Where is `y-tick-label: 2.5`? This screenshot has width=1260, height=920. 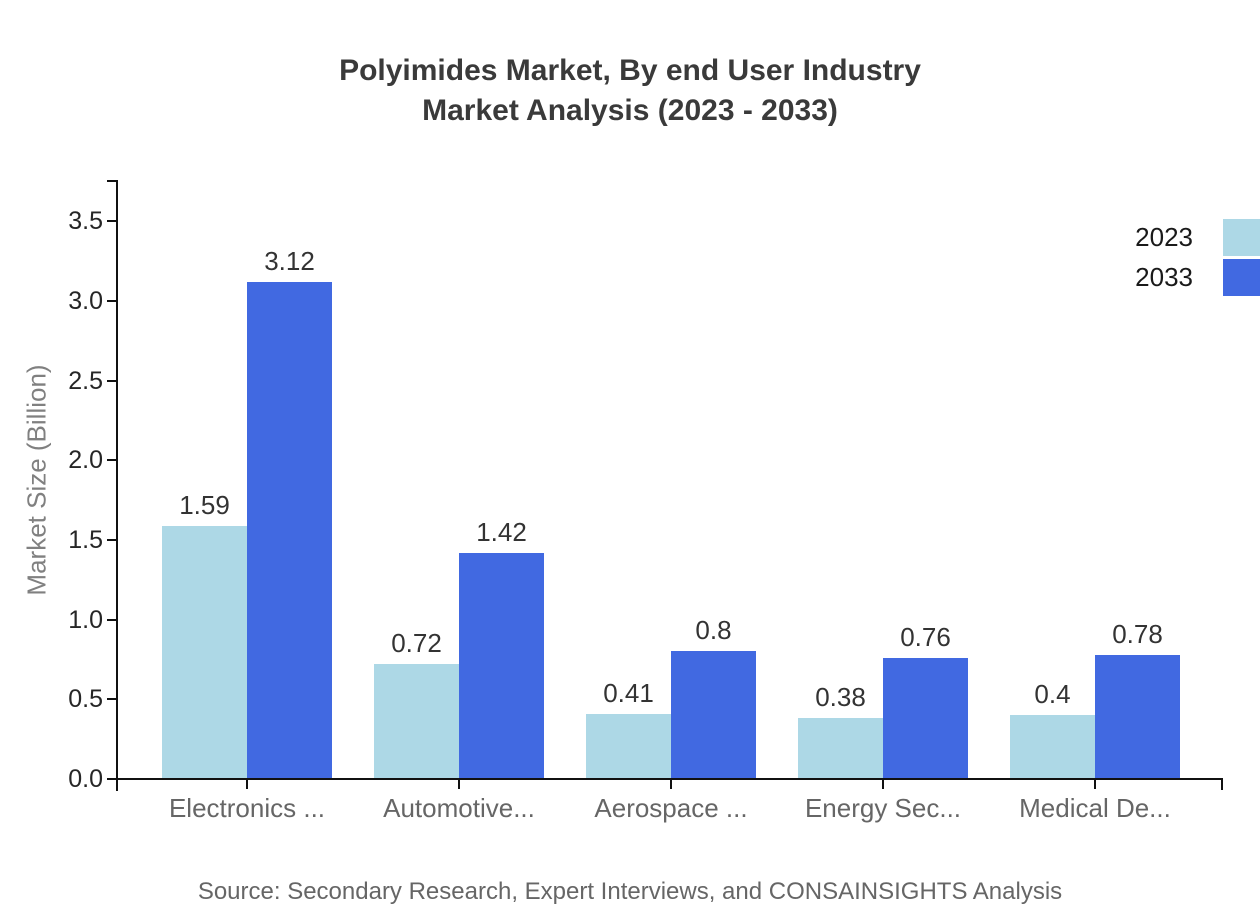
y-tick-label: 2.5 is located at coordinates (85, 380).